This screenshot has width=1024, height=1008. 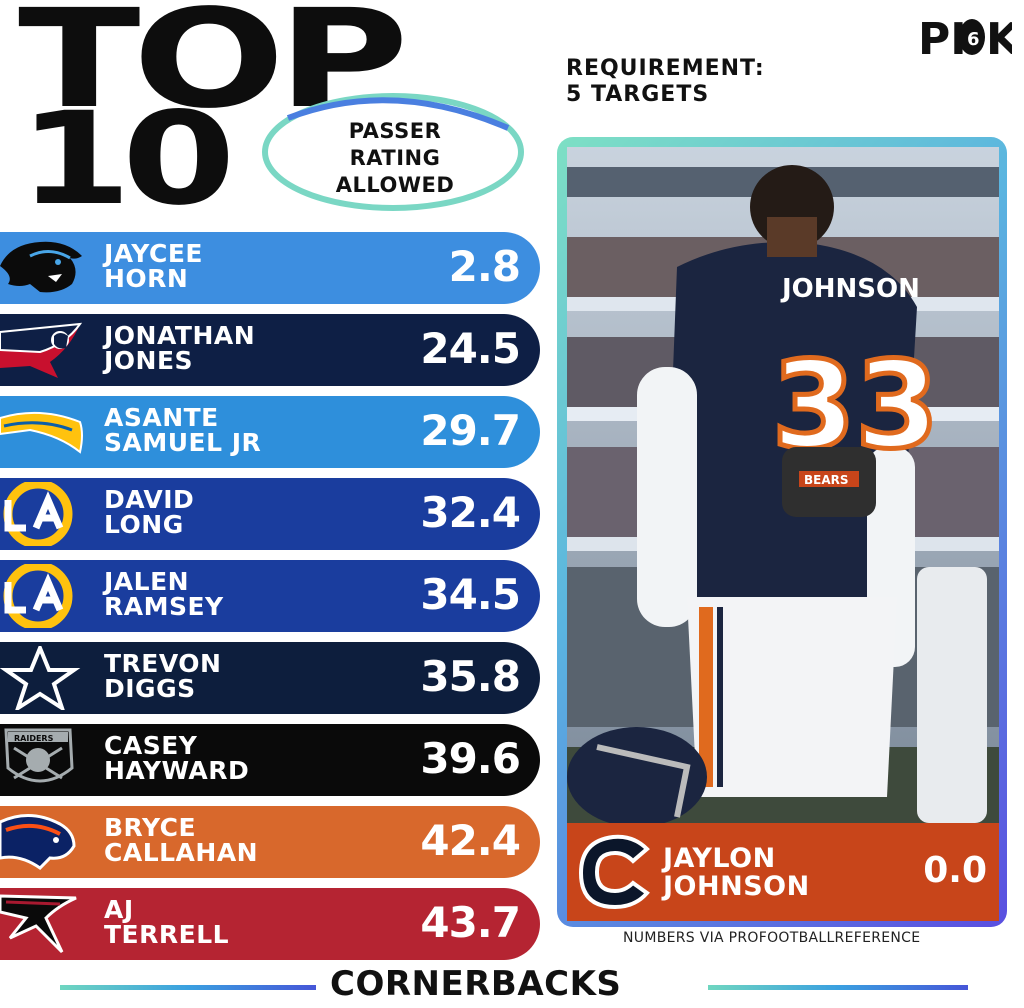 What do you see at coordinates (151, 745) in the screenshot?
I see `player-first: CASEY` at bounding box center [151, 745].